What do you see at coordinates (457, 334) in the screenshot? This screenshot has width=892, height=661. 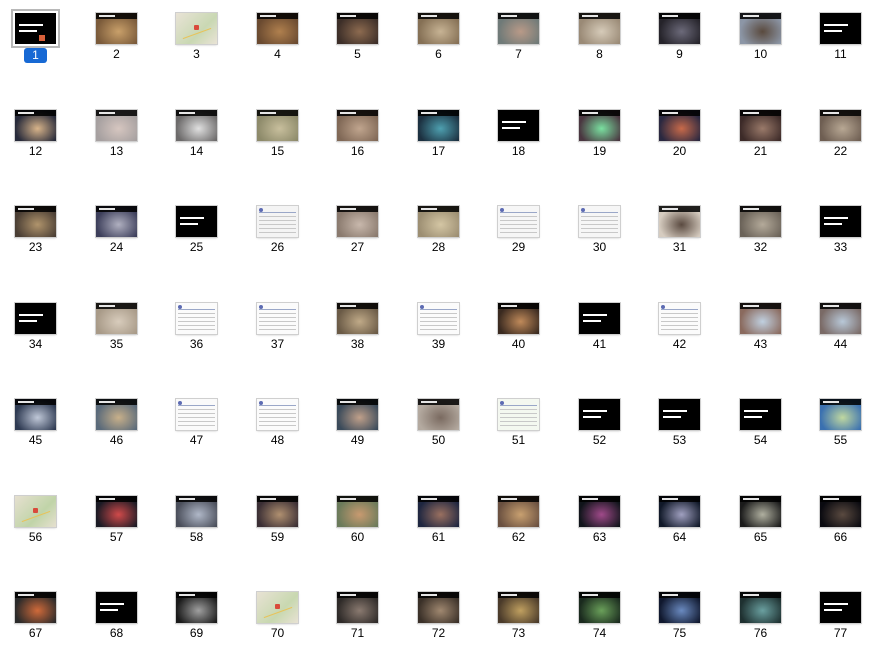 I see `slide-thumbnail: 39` at bounding box center [457, 334].